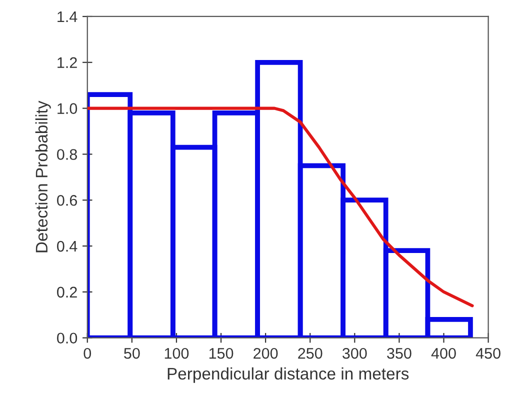 This screenshot has width=514, height=412. What do you see at coordinates (266, 353) in the screenshot?
I see `x-tick-label: 200` at bounding box center [266, 353].